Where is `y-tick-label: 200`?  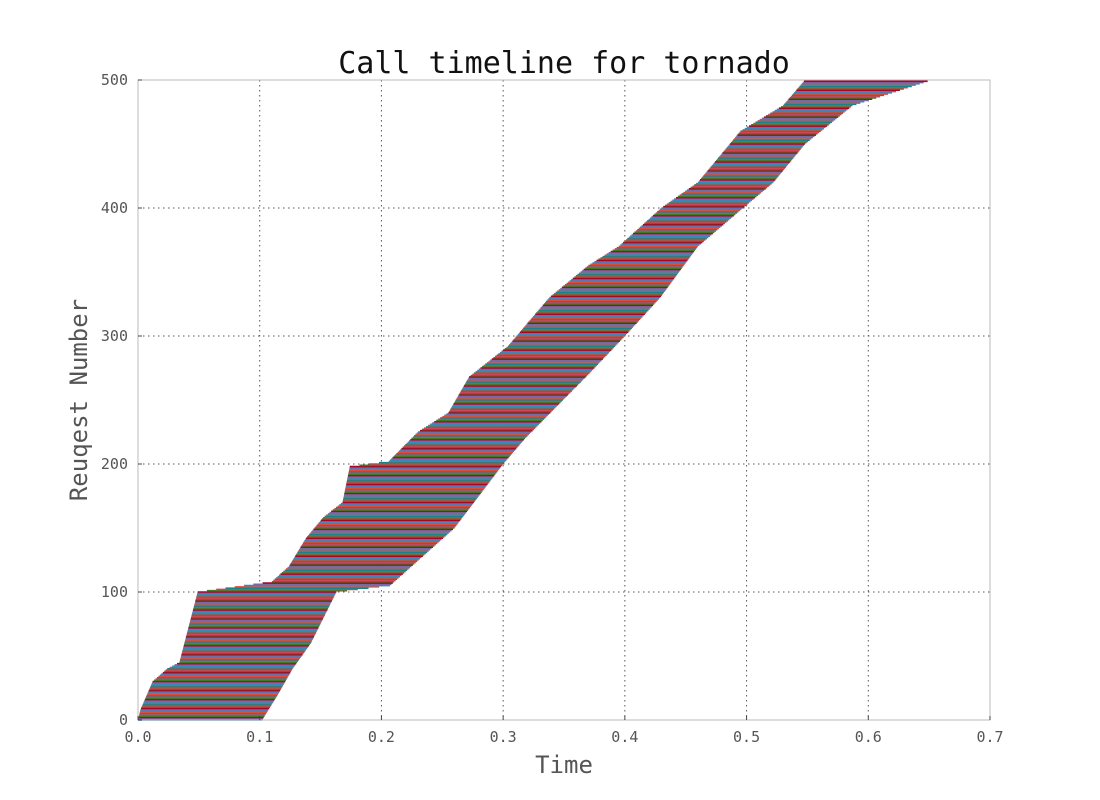 y-tick-label: 200 is located at coordinates (114, 464).